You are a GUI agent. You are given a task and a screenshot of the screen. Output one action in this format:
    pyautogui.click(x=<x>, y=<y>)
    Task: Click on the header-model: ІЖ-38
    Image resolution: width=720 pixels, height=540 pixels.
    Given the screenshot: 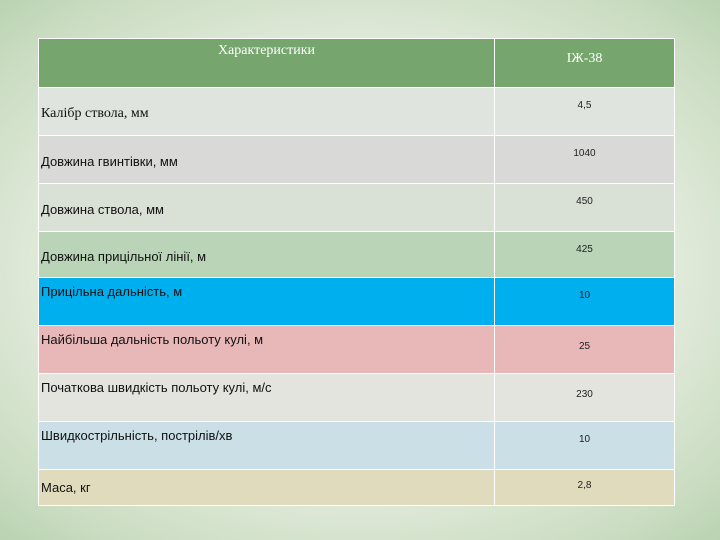 What is the action you would take?
    pyautogui.click(x=584, y=63)
    